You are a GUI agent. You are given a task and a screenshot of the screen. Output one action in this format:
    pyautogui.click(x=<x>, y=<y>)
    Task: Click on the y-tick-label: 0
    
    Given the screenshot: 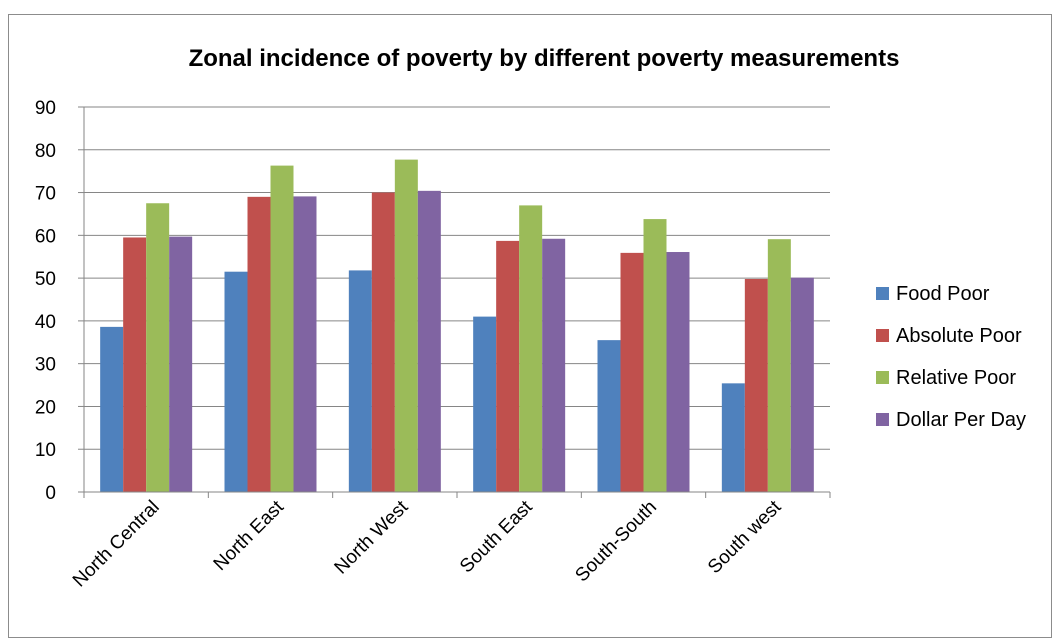 What is the action you would take?
    pyautogui.click(x=50, y=493)
    